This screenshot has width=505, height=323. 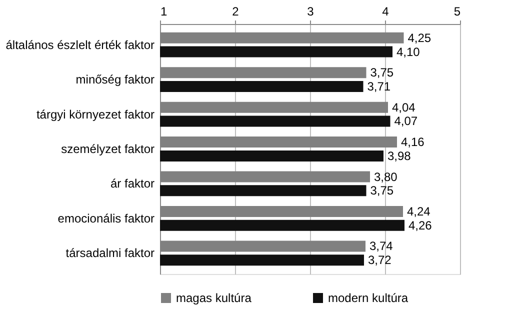 What do you see at coordinates (413, 142) in the screenshot?
I see `data-label: 4,16` at bounding box center [413, 142].